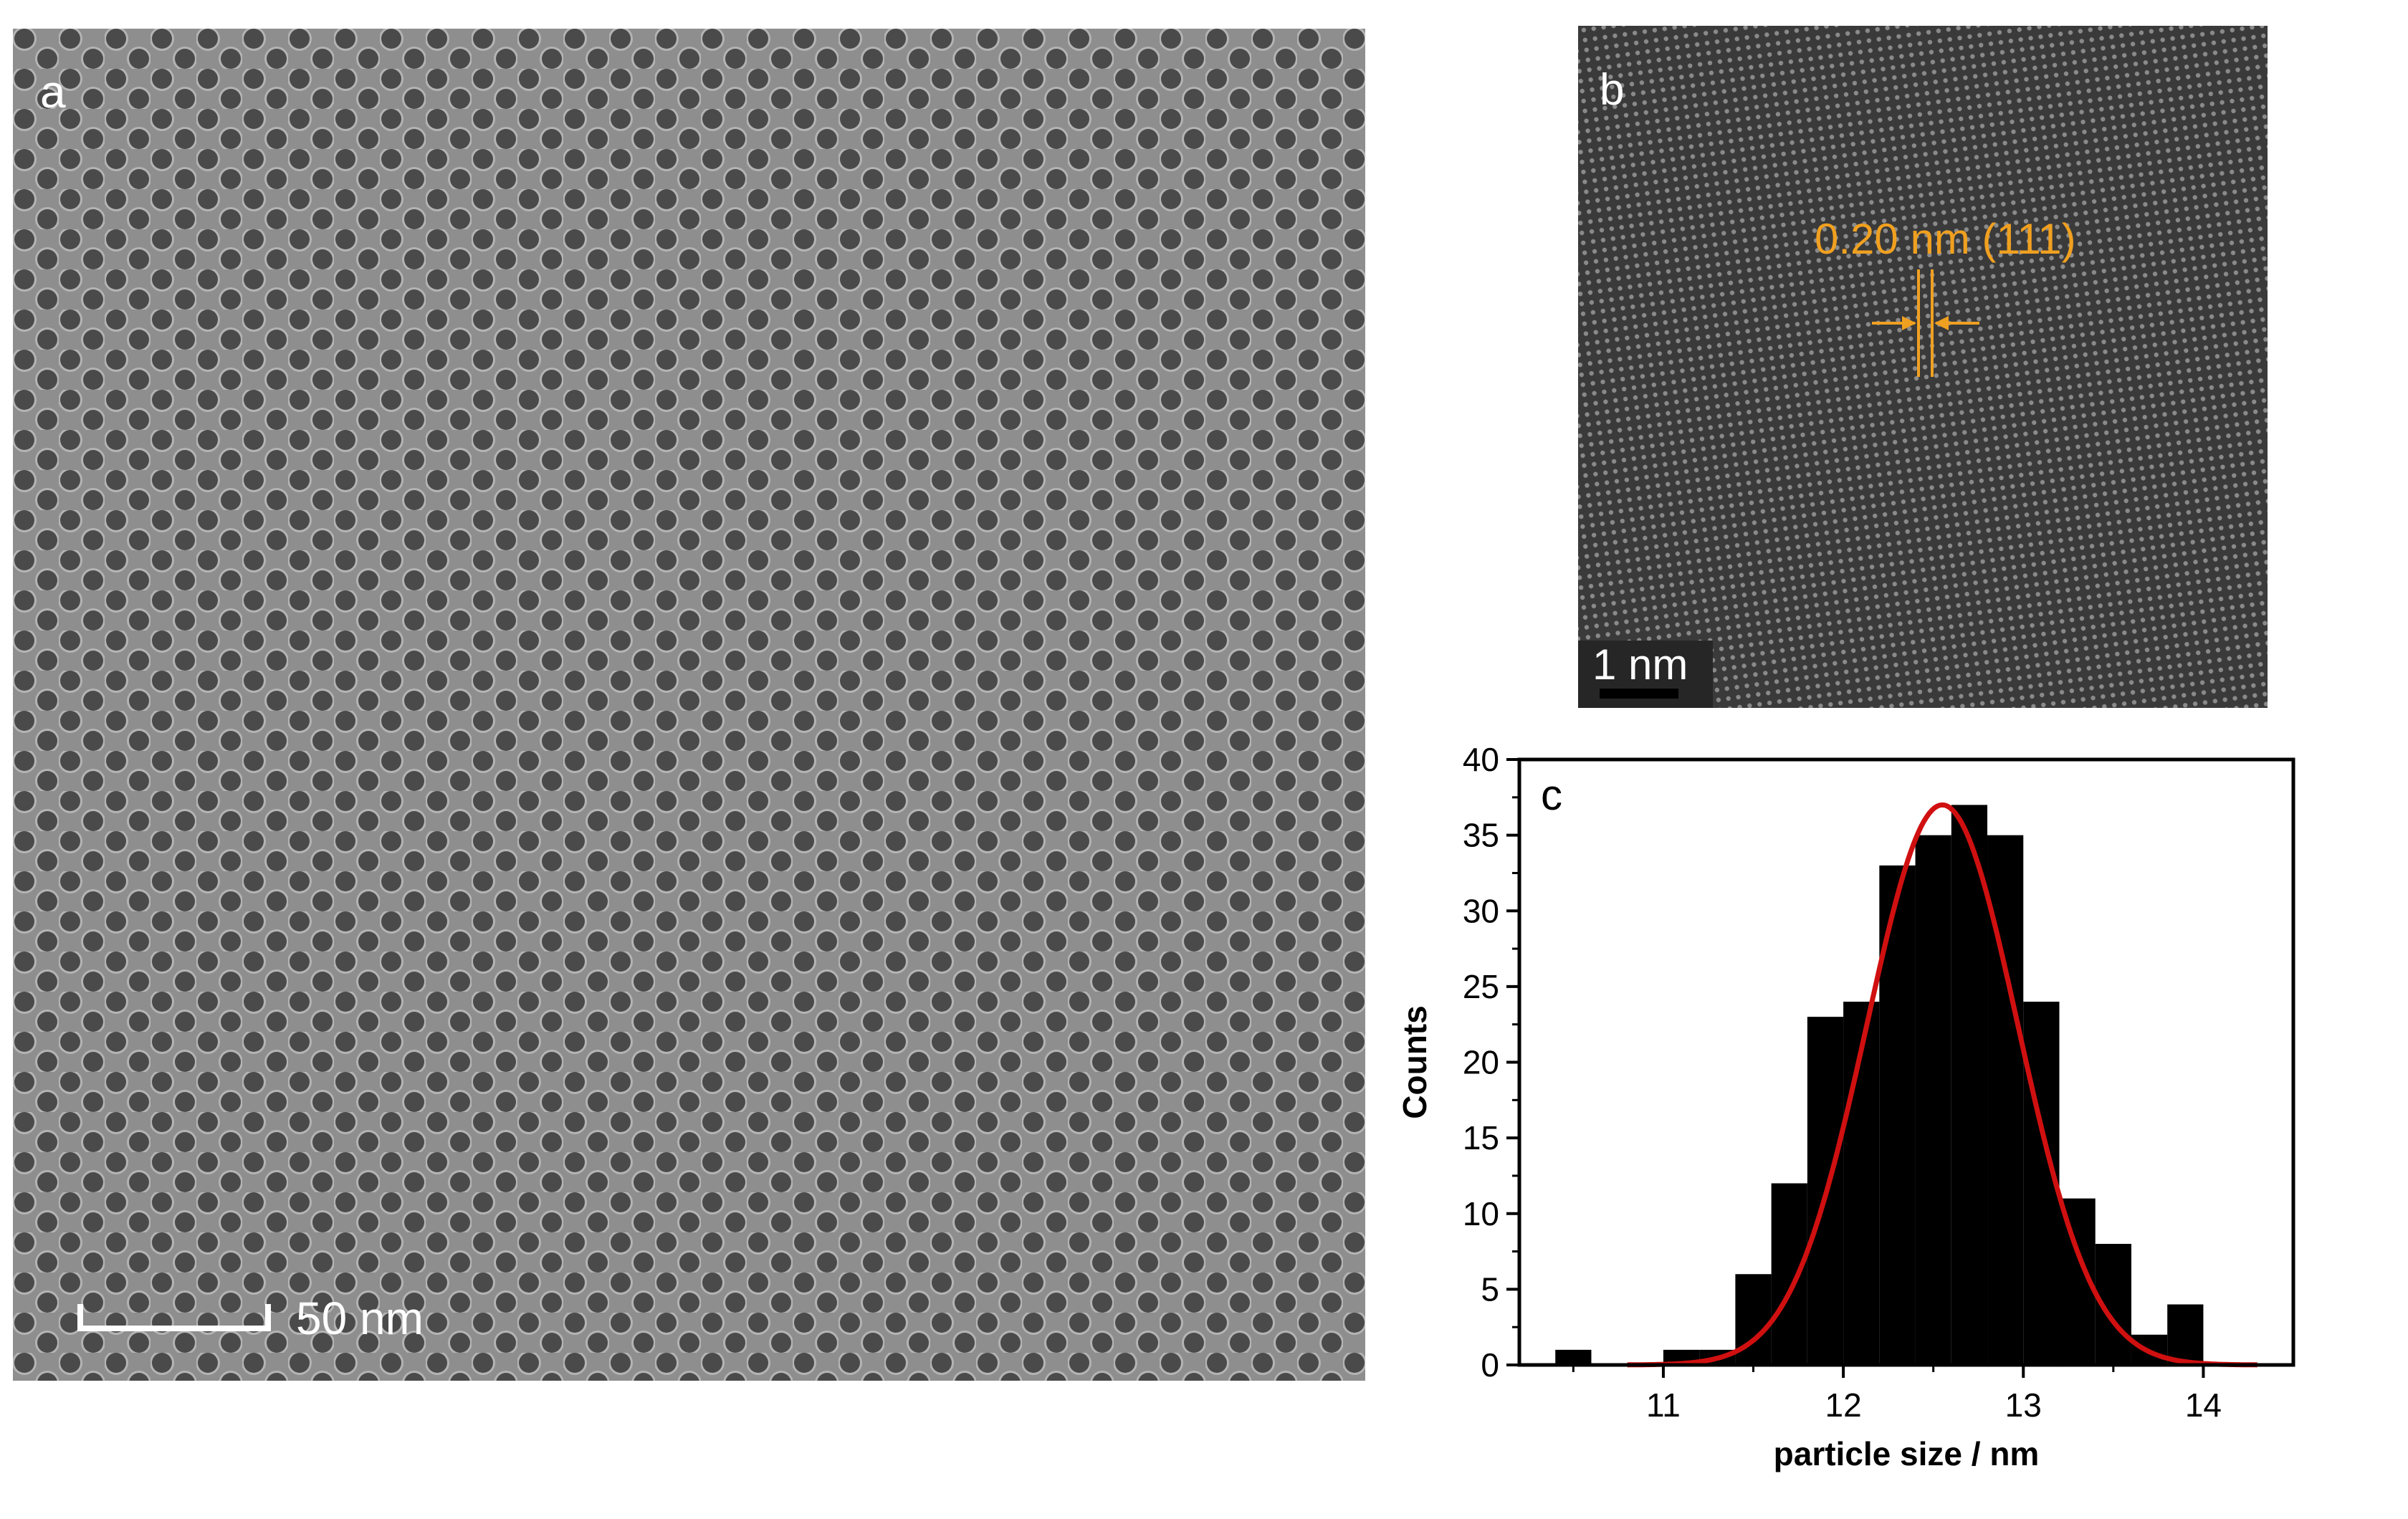 The image size is (2408, 1519). Describe the element at coordinates (2204, 1405) in the screenshot. I see `x-tick-label: 14` at that location.